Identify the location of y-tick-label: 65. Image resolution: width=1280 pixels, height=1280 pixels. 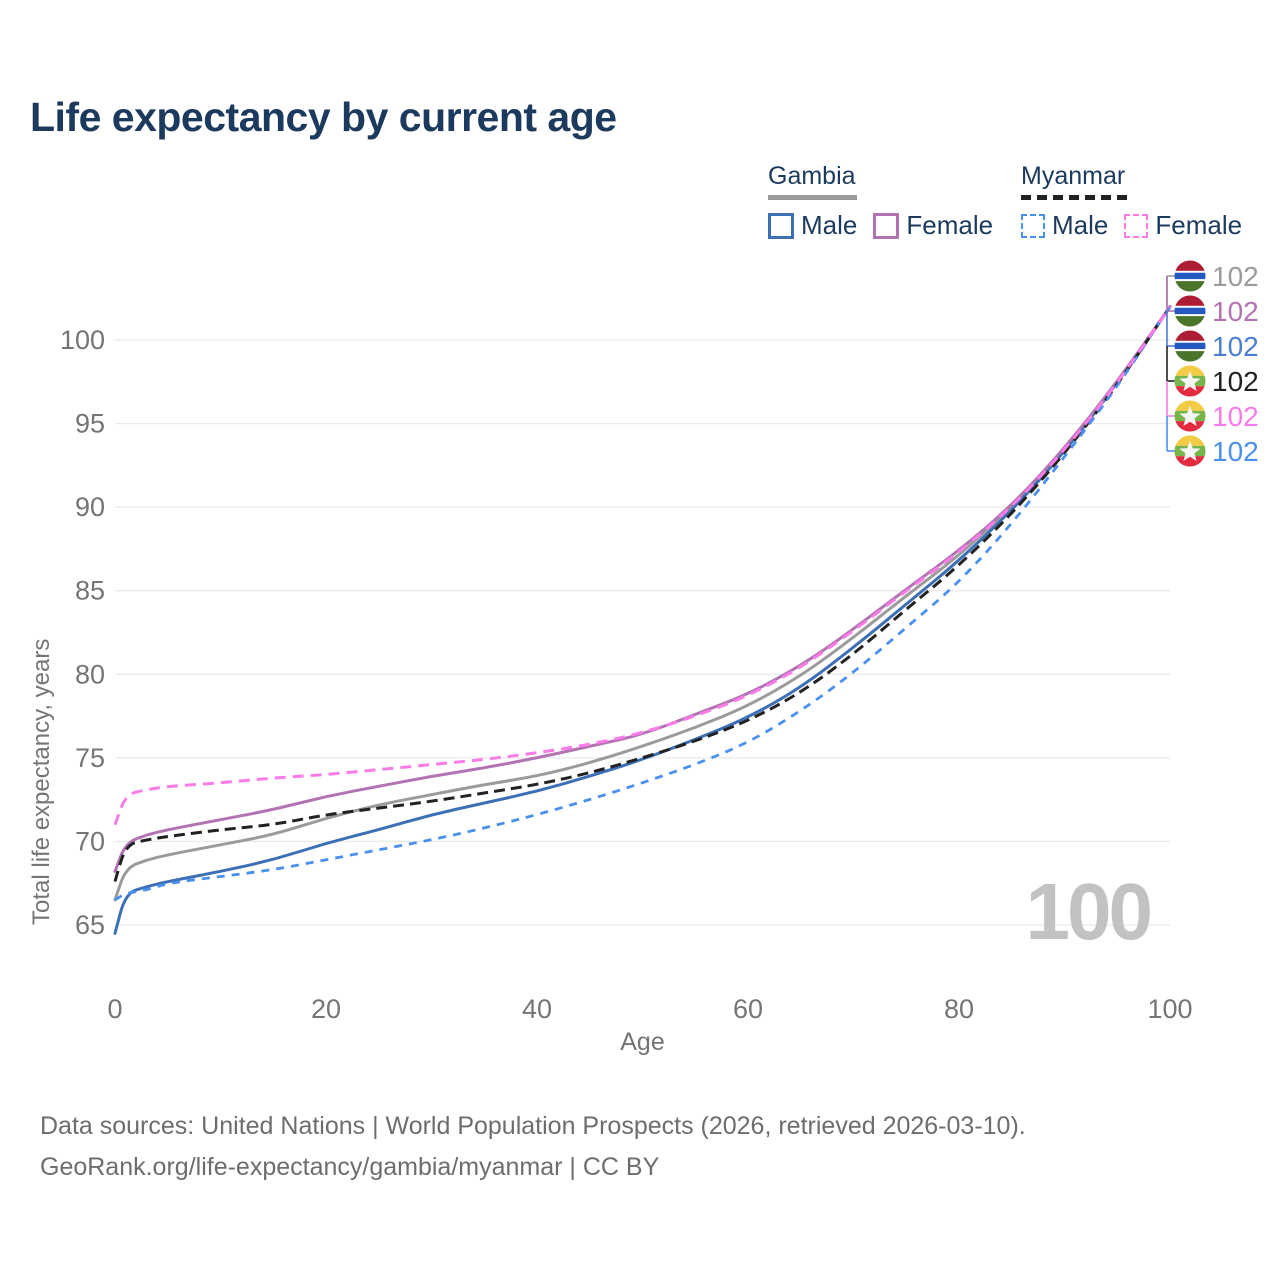
(90, 925).